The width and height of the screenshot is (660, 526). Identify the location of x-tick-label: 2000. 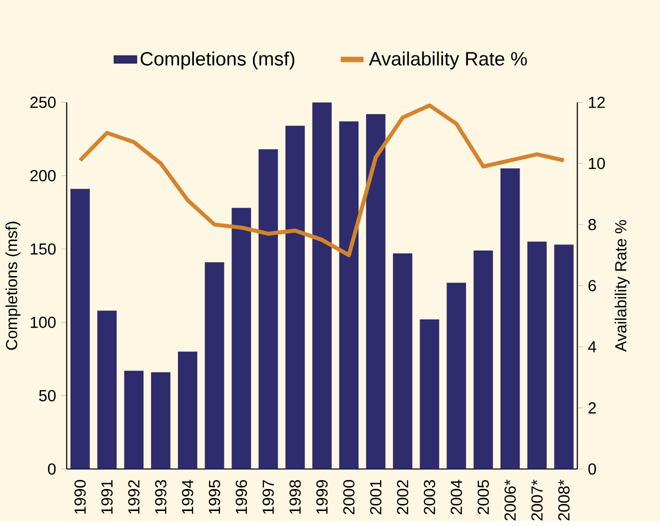
(349, 497).